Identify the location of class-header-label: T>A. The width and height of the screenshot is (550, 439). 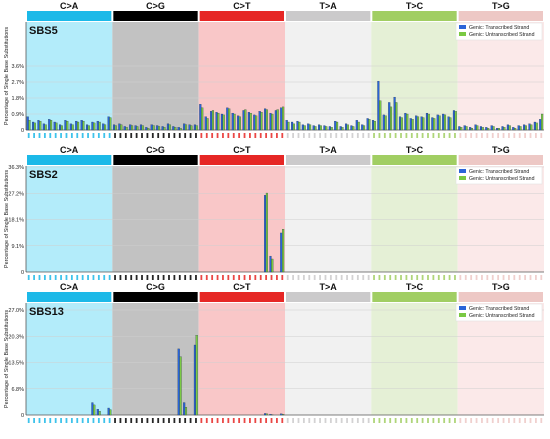
(329, 287).